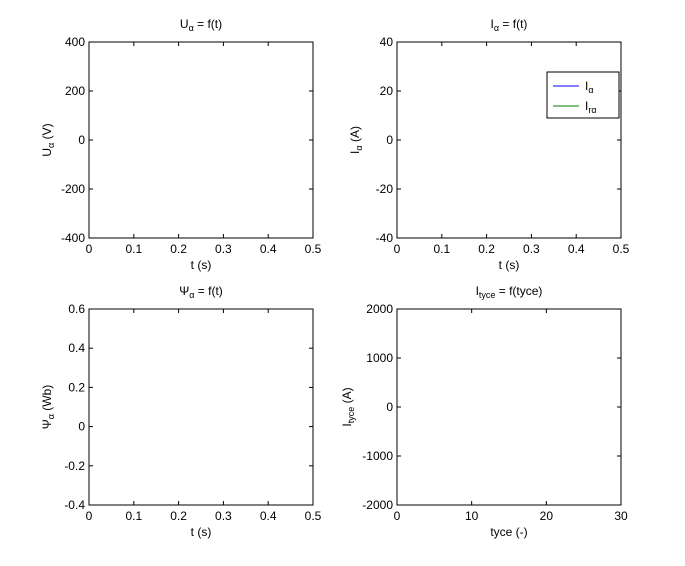 This screenshot has width=685, height=566. Describe the element at coordinates (509, 25) in the screenshot. I see `chart-title: Iα = f(t)` at that location.